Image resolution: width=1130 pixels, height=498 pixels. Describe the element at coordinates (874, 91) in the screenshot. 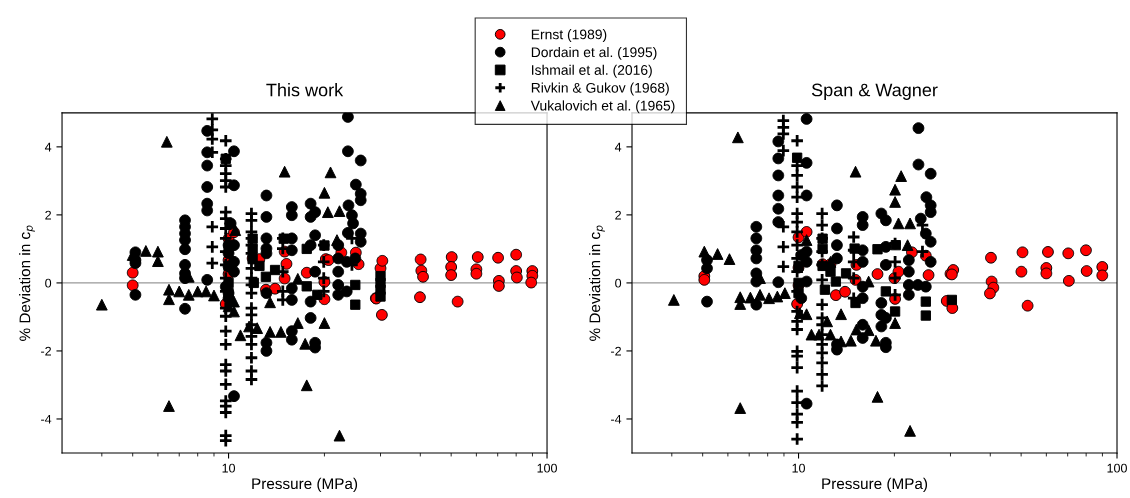

I see `chart-title: Span & Wagner` at that location.